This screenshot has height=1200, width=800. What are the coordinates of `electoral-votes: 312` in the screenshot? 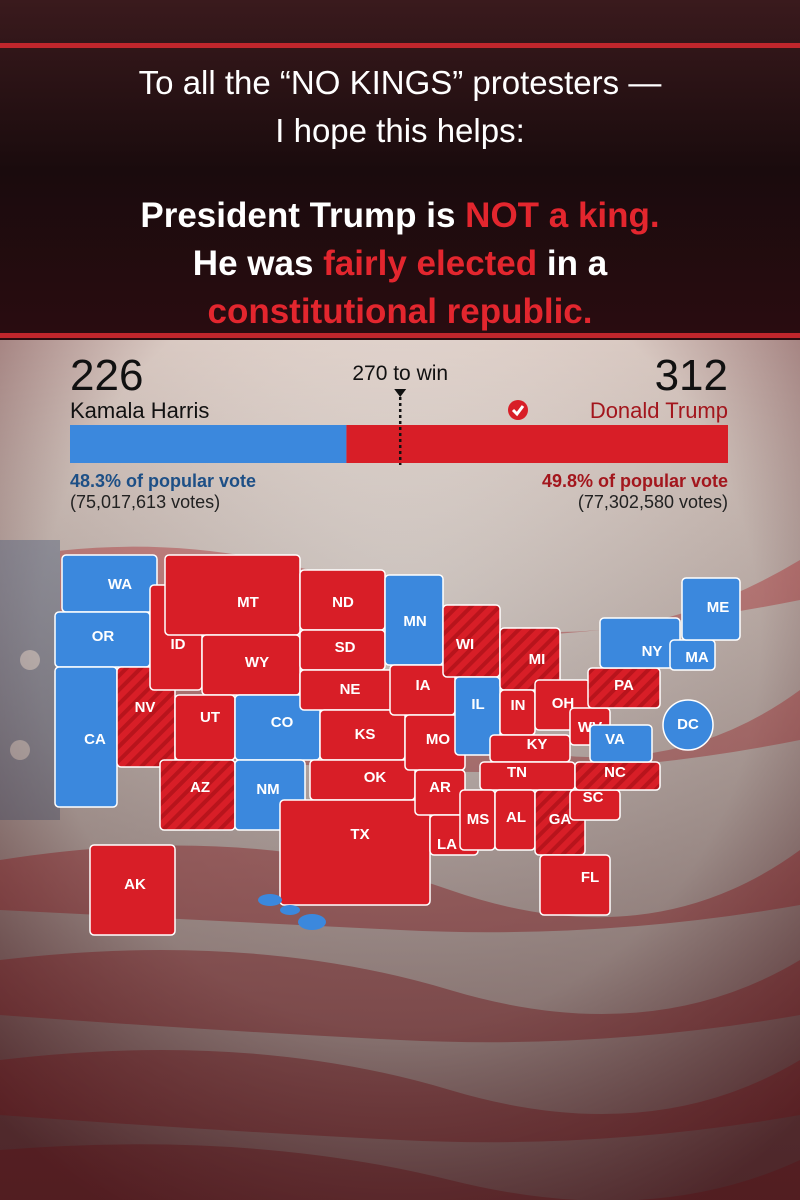 It's located at (691, 375).